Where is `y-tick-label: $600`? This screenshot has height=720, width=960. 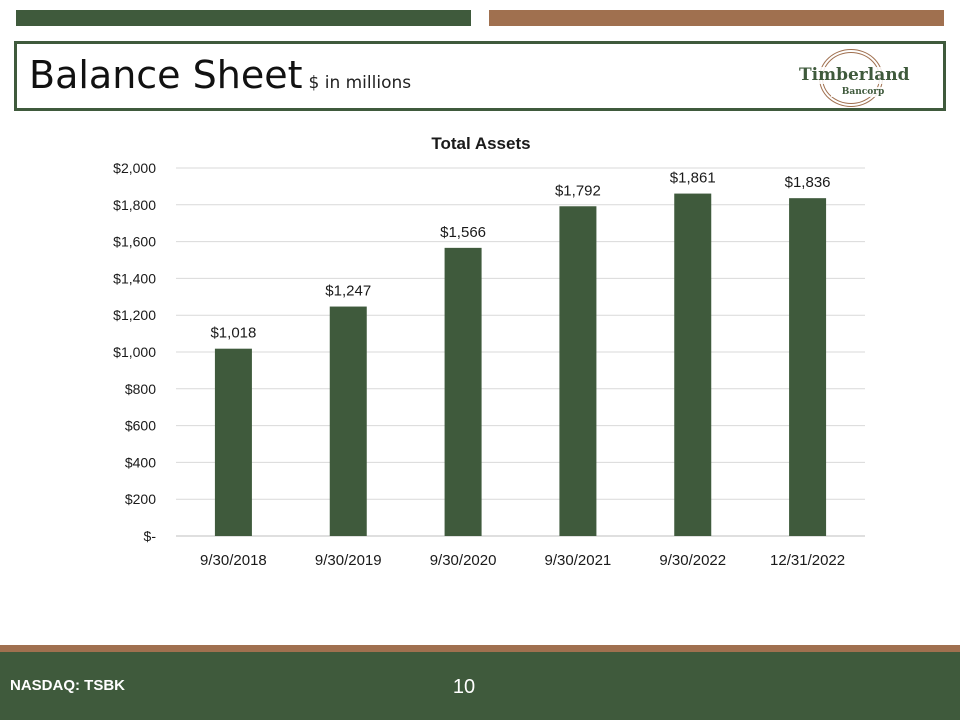 y-tick-label: $600 is located at coordinates (140, 426).